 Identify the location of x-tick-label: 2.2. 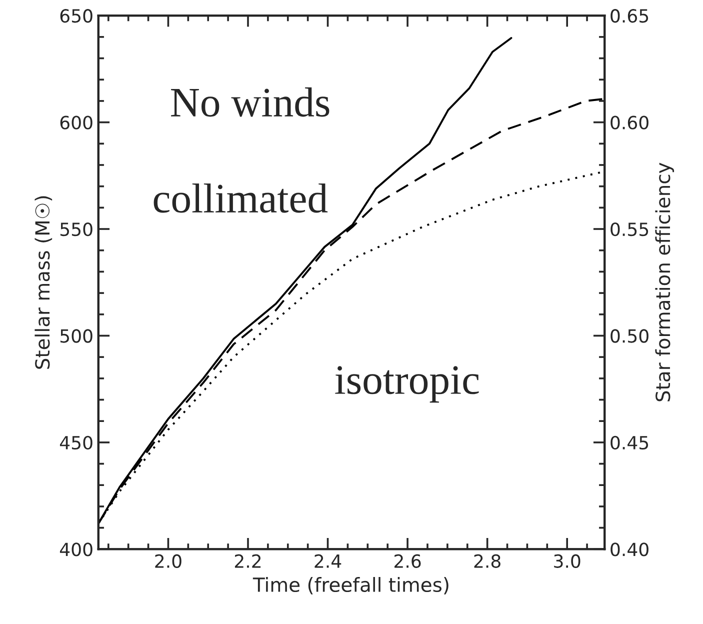
(247, 561).